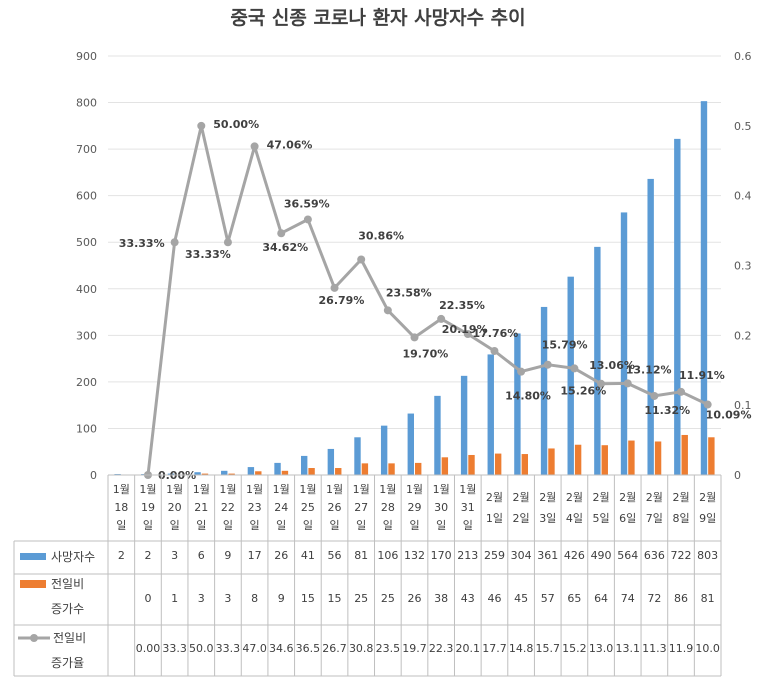 The width and height of the screenshot is (775, 687). Describe the element at coordinates (743, 196) in the screenshot. I see `y-right-tick-label: 0.4` at that location.